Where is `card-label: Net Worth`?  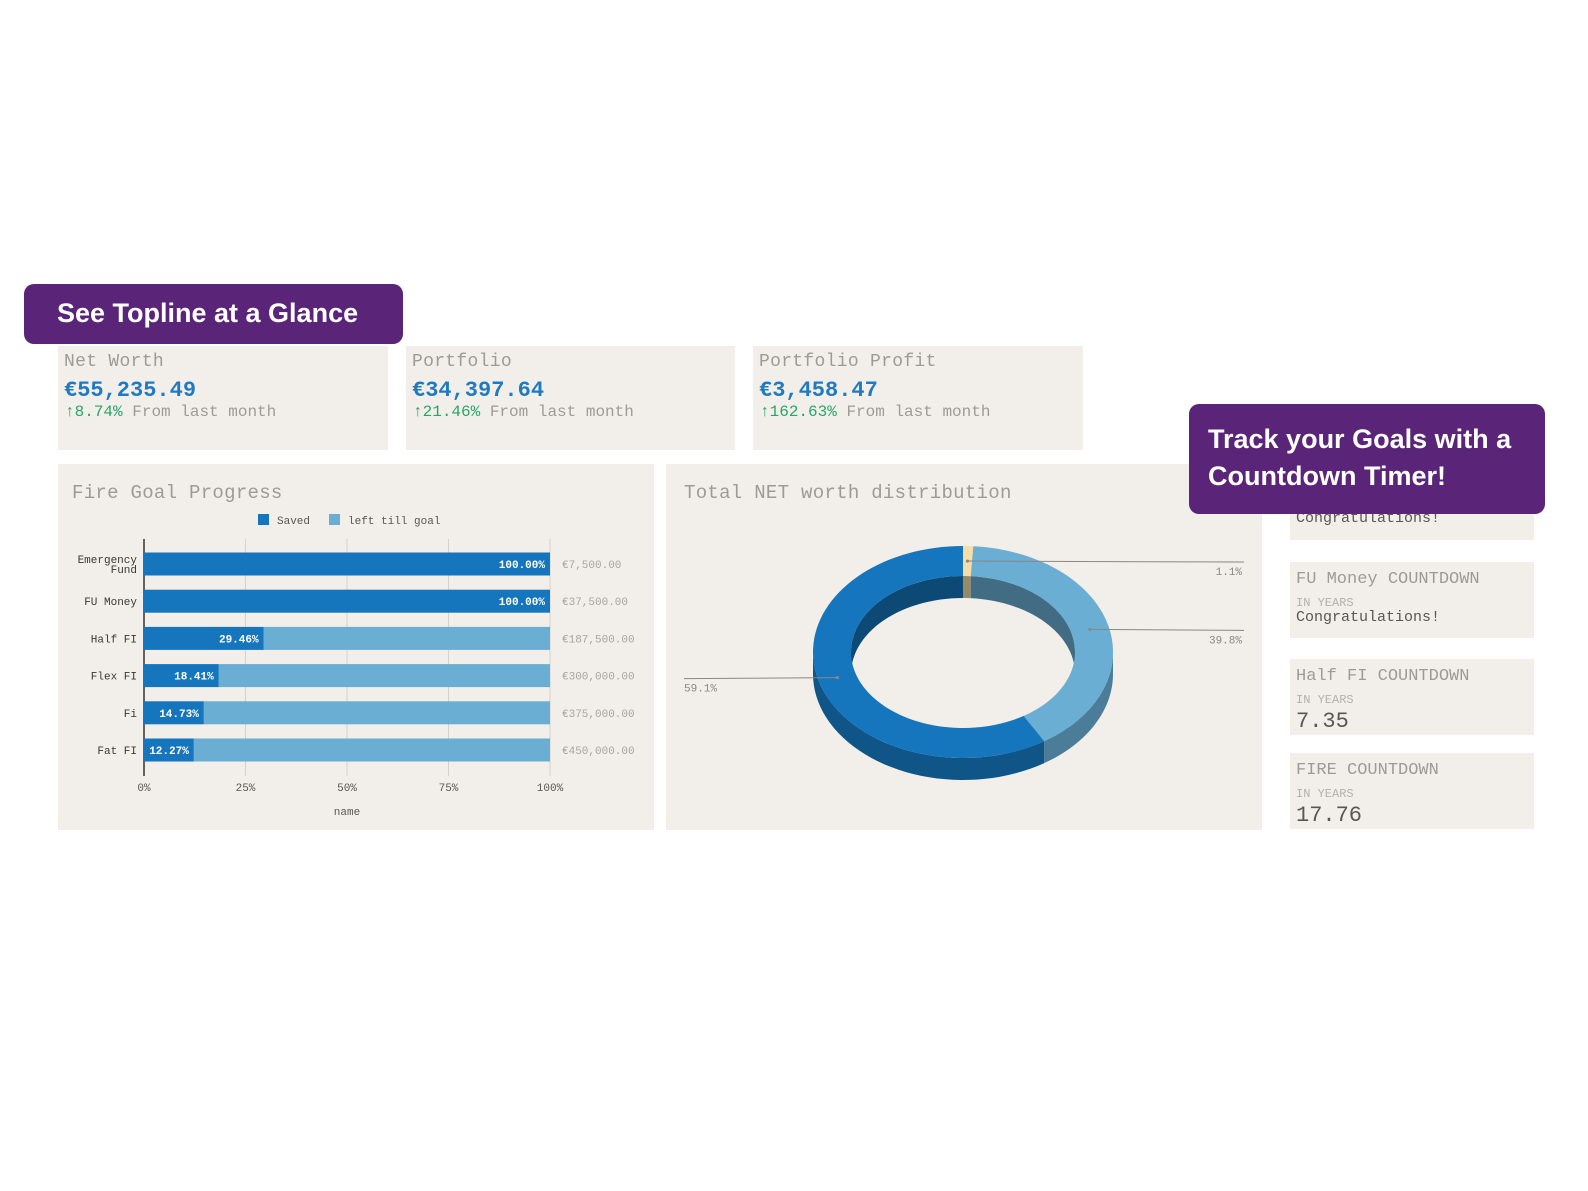
card-label: Net Worth is located at coordinates (114, 362).